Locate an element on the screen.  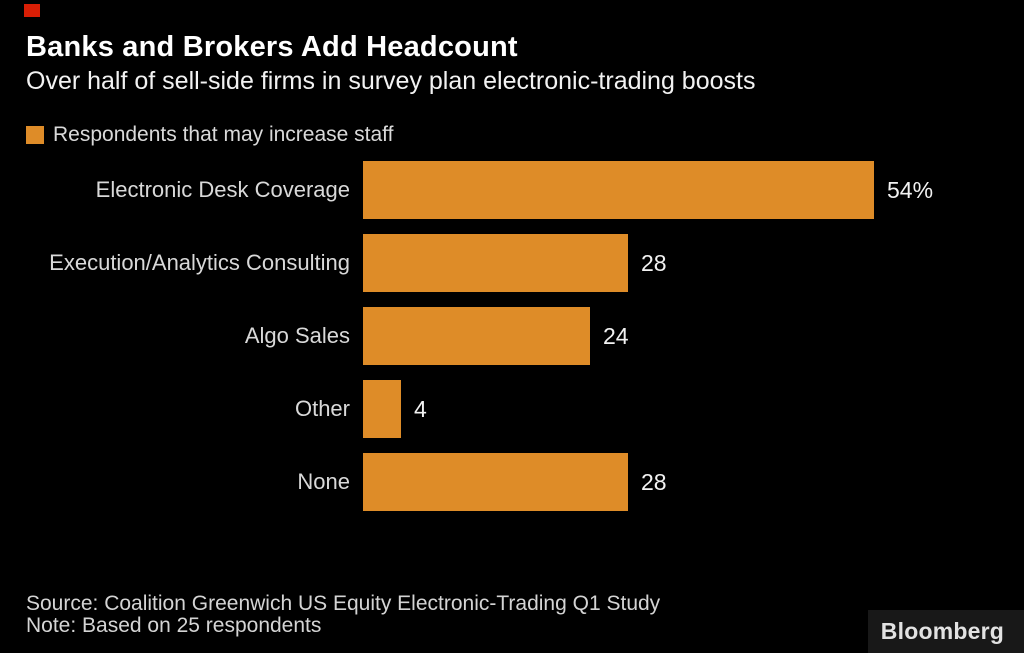
category-label: Other is located at coordinates (322, 408).